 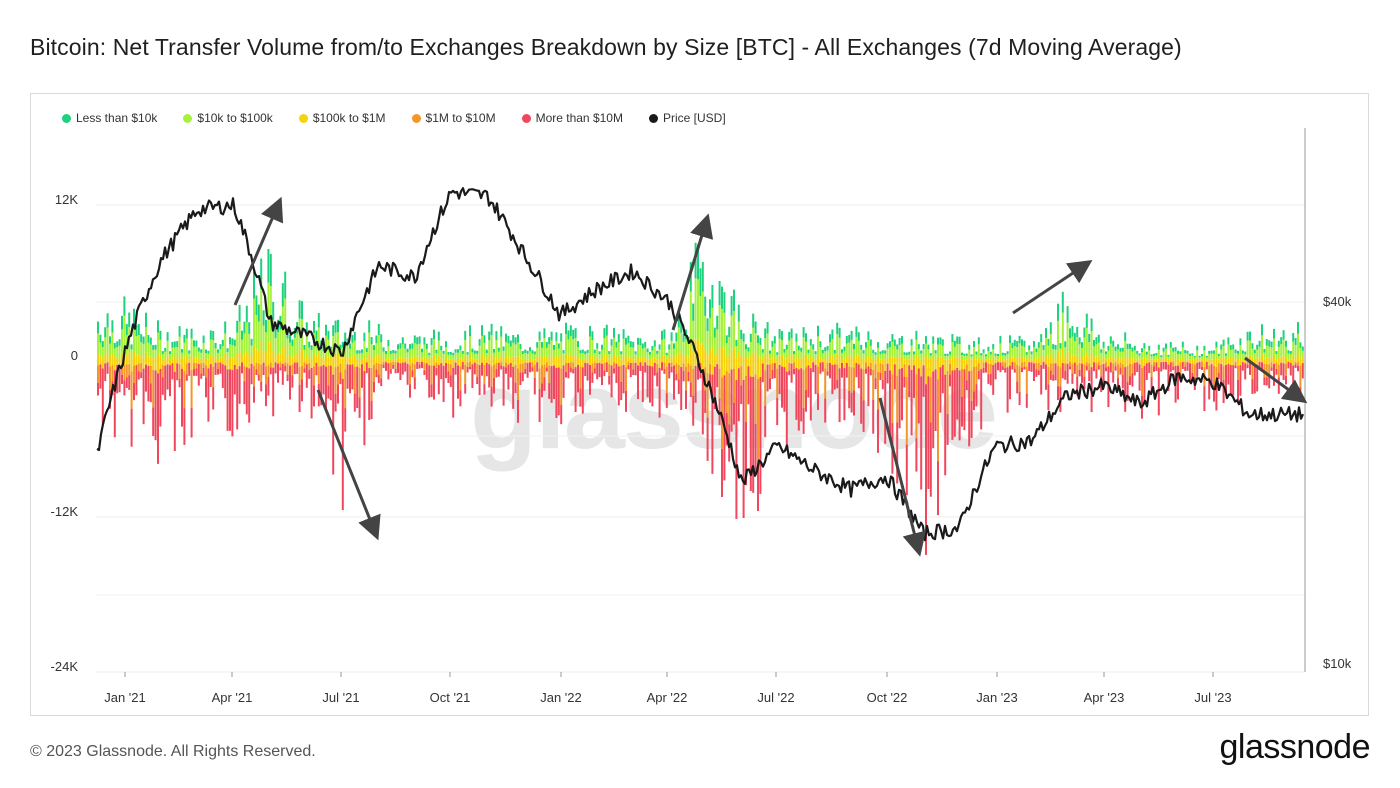 What do you see at coordinates (109, 118) in the screenshot?
I see `legend-item-less-10k: Less than $10k` at bounding box center [109, 118].